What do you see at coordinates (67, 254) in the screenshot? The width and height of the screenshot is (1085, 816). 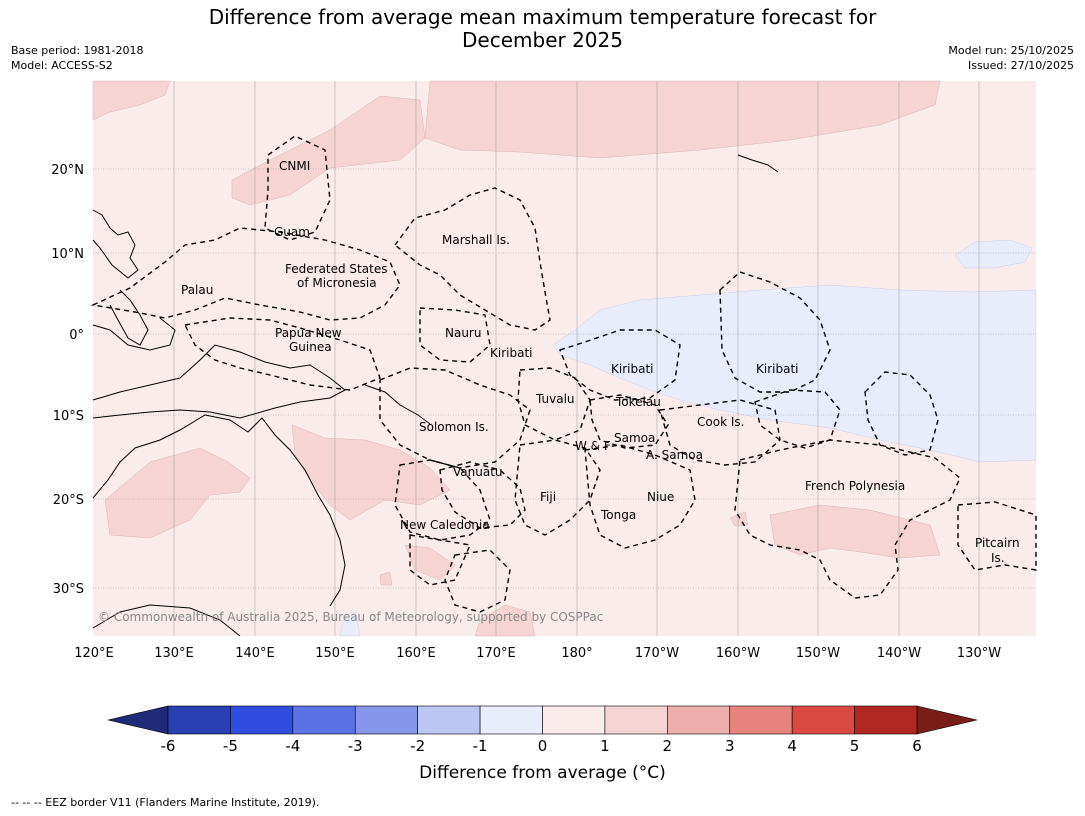 I see `lat-label: 10°N` at bounding box center [67, 254].